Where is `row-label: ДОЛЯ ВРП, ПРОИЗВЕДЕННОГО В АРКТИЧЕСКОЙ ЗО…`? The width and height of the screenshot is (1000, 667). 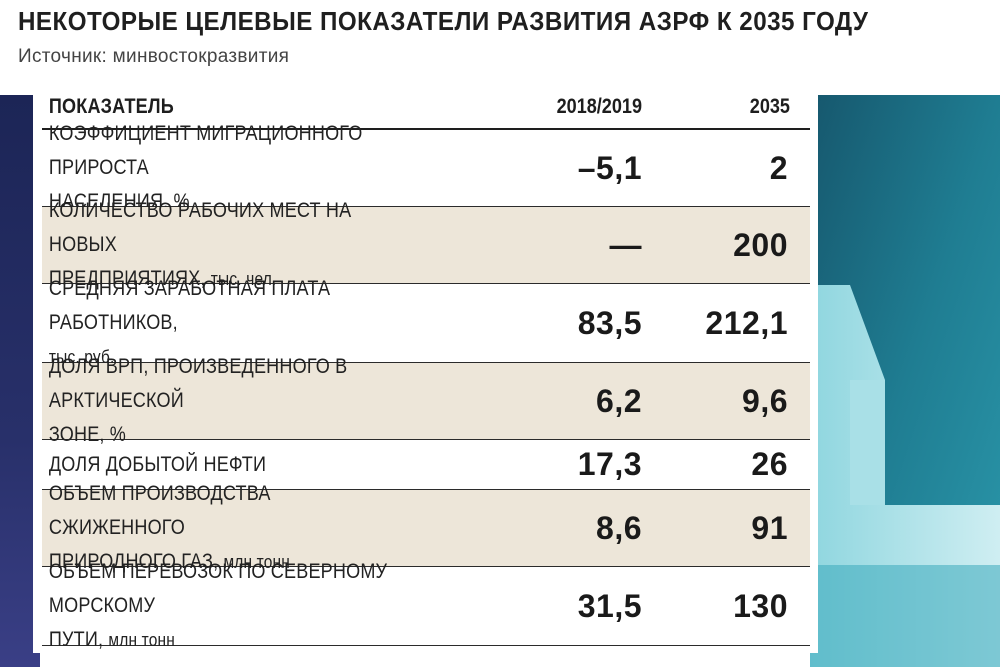 row-label: ДОЛЯ ВРП, ПРОИЗВЕДЕННОГО В АРКТИЧЕСКОЙ ЗО… is located at coordinates (198, 400).